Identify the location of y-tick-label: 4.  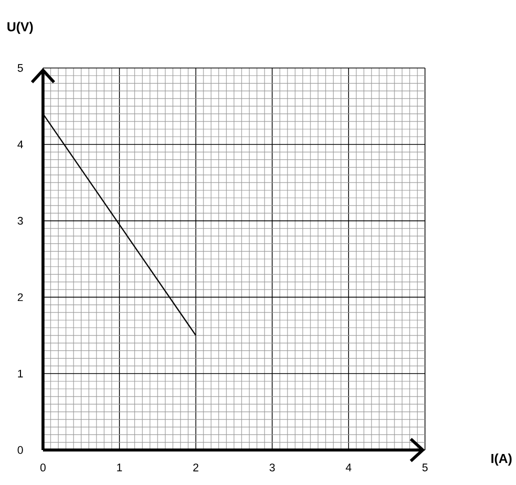
(20, 144).